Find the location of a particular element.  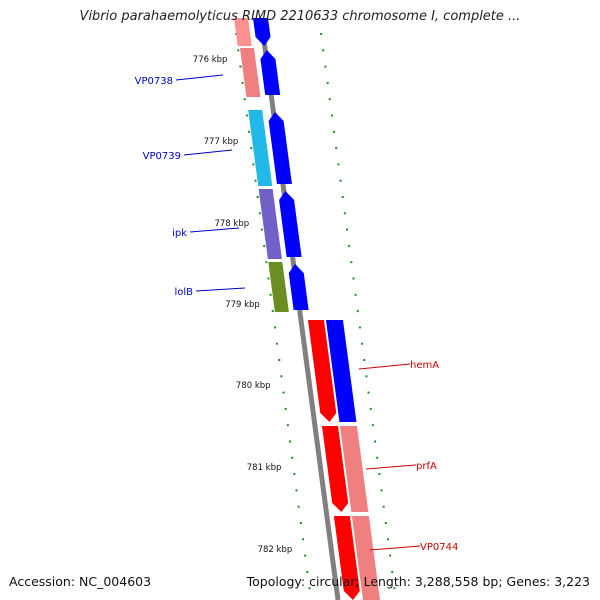

gene-feature-top is located at coordinates (243, 32).